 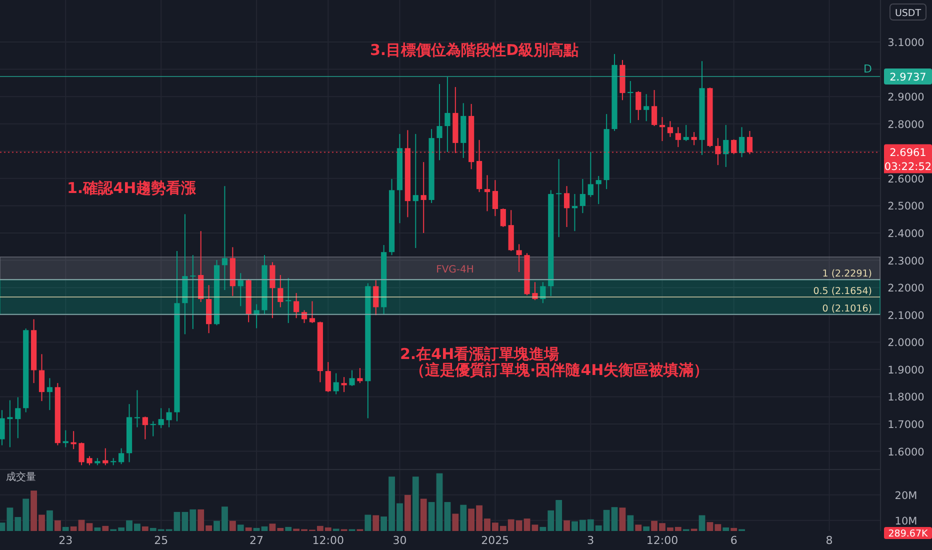 What do you see at coordinates (590, 540) in the screenshot?
I see `x-tick-label: 3` at bounding box center [590, 540].